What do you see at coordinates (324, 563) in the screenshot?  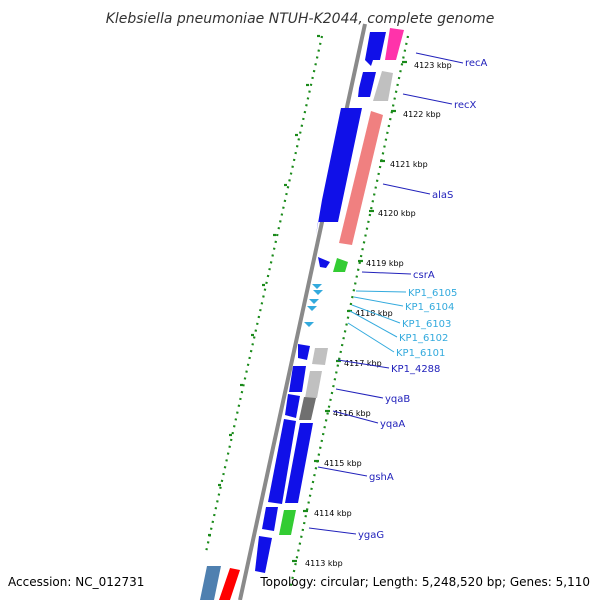 I see `kbp-label: 4113 kbp` at bounding box center [324, 563].